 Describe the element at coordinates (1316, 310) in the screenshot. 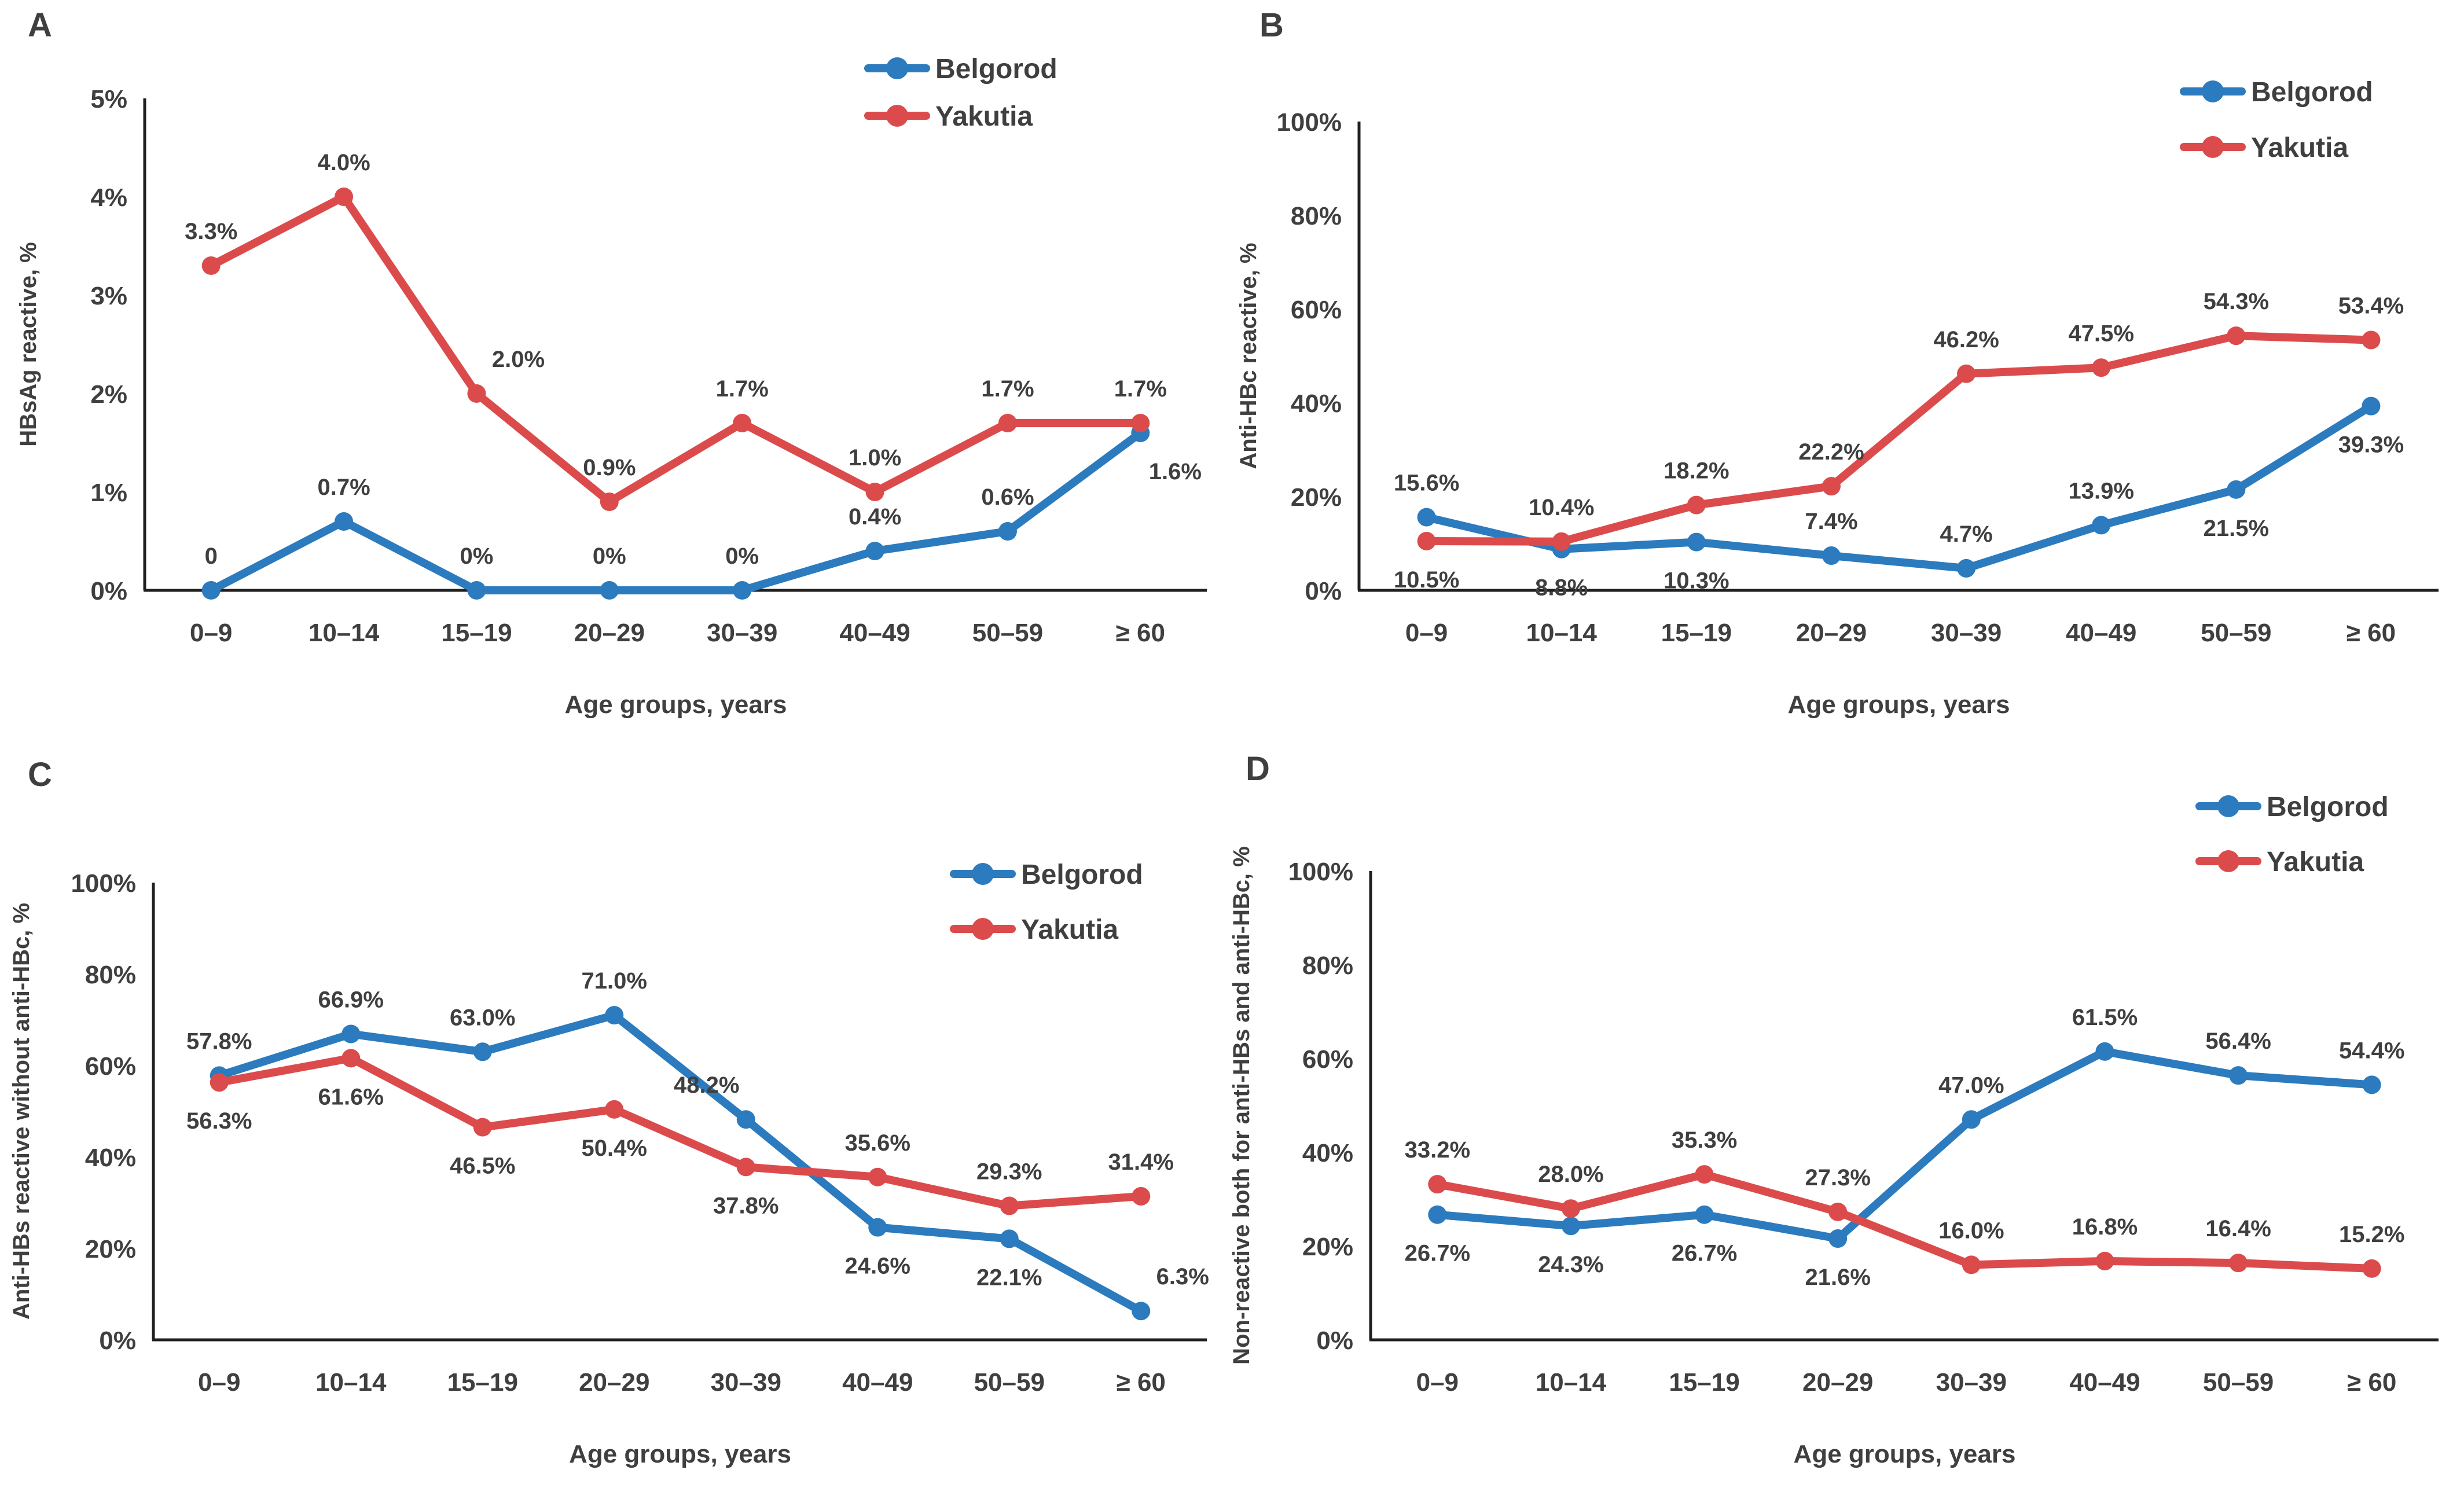

I see `y-tick-label: 60%` at that location.